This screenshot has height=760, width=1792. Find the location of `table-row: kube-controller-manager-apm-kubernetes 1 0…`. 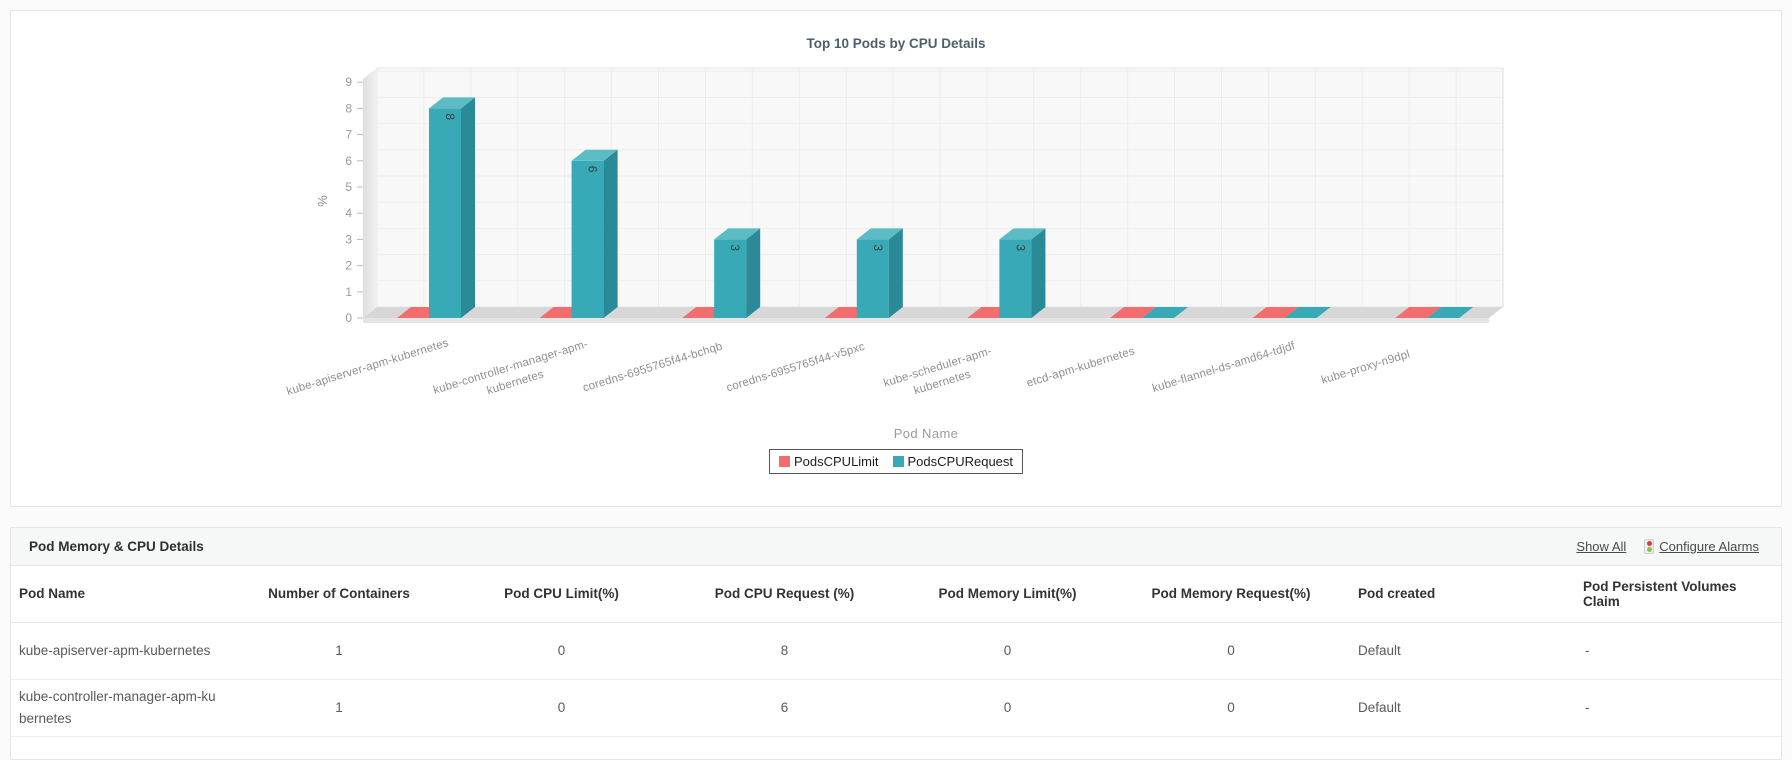

table-row: kube-controller-manager-apm-kubernetes 1 0… is located at coordinates (897, 708).